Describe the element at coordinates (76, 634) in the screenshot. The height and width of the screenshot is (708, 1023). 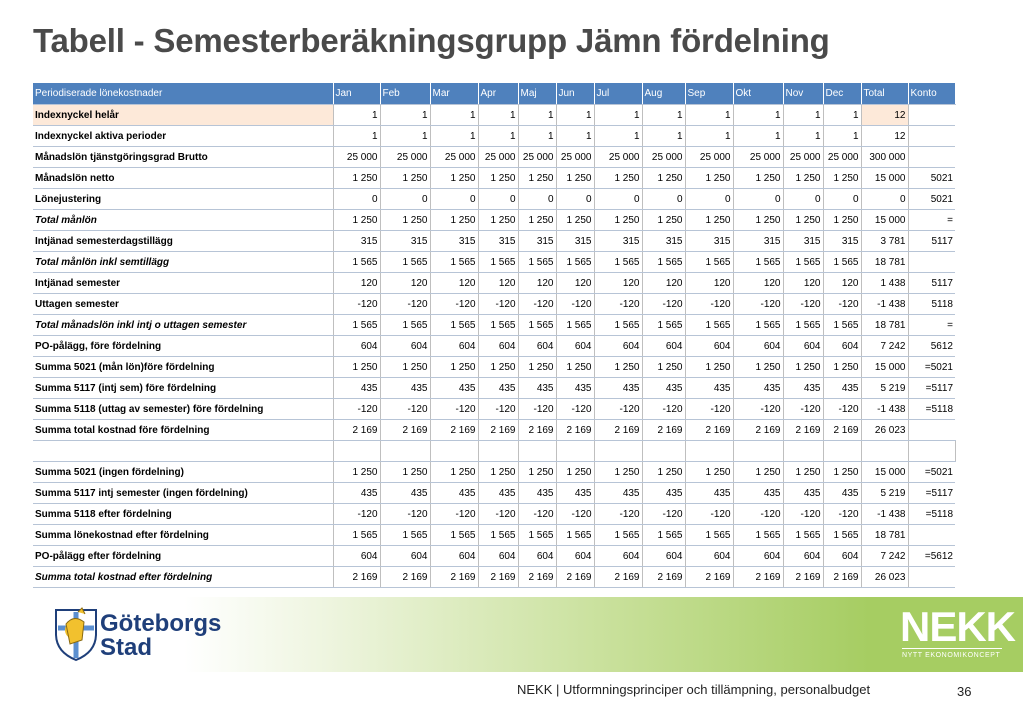
I see `goteborg-lion-crest-icon` at that location.